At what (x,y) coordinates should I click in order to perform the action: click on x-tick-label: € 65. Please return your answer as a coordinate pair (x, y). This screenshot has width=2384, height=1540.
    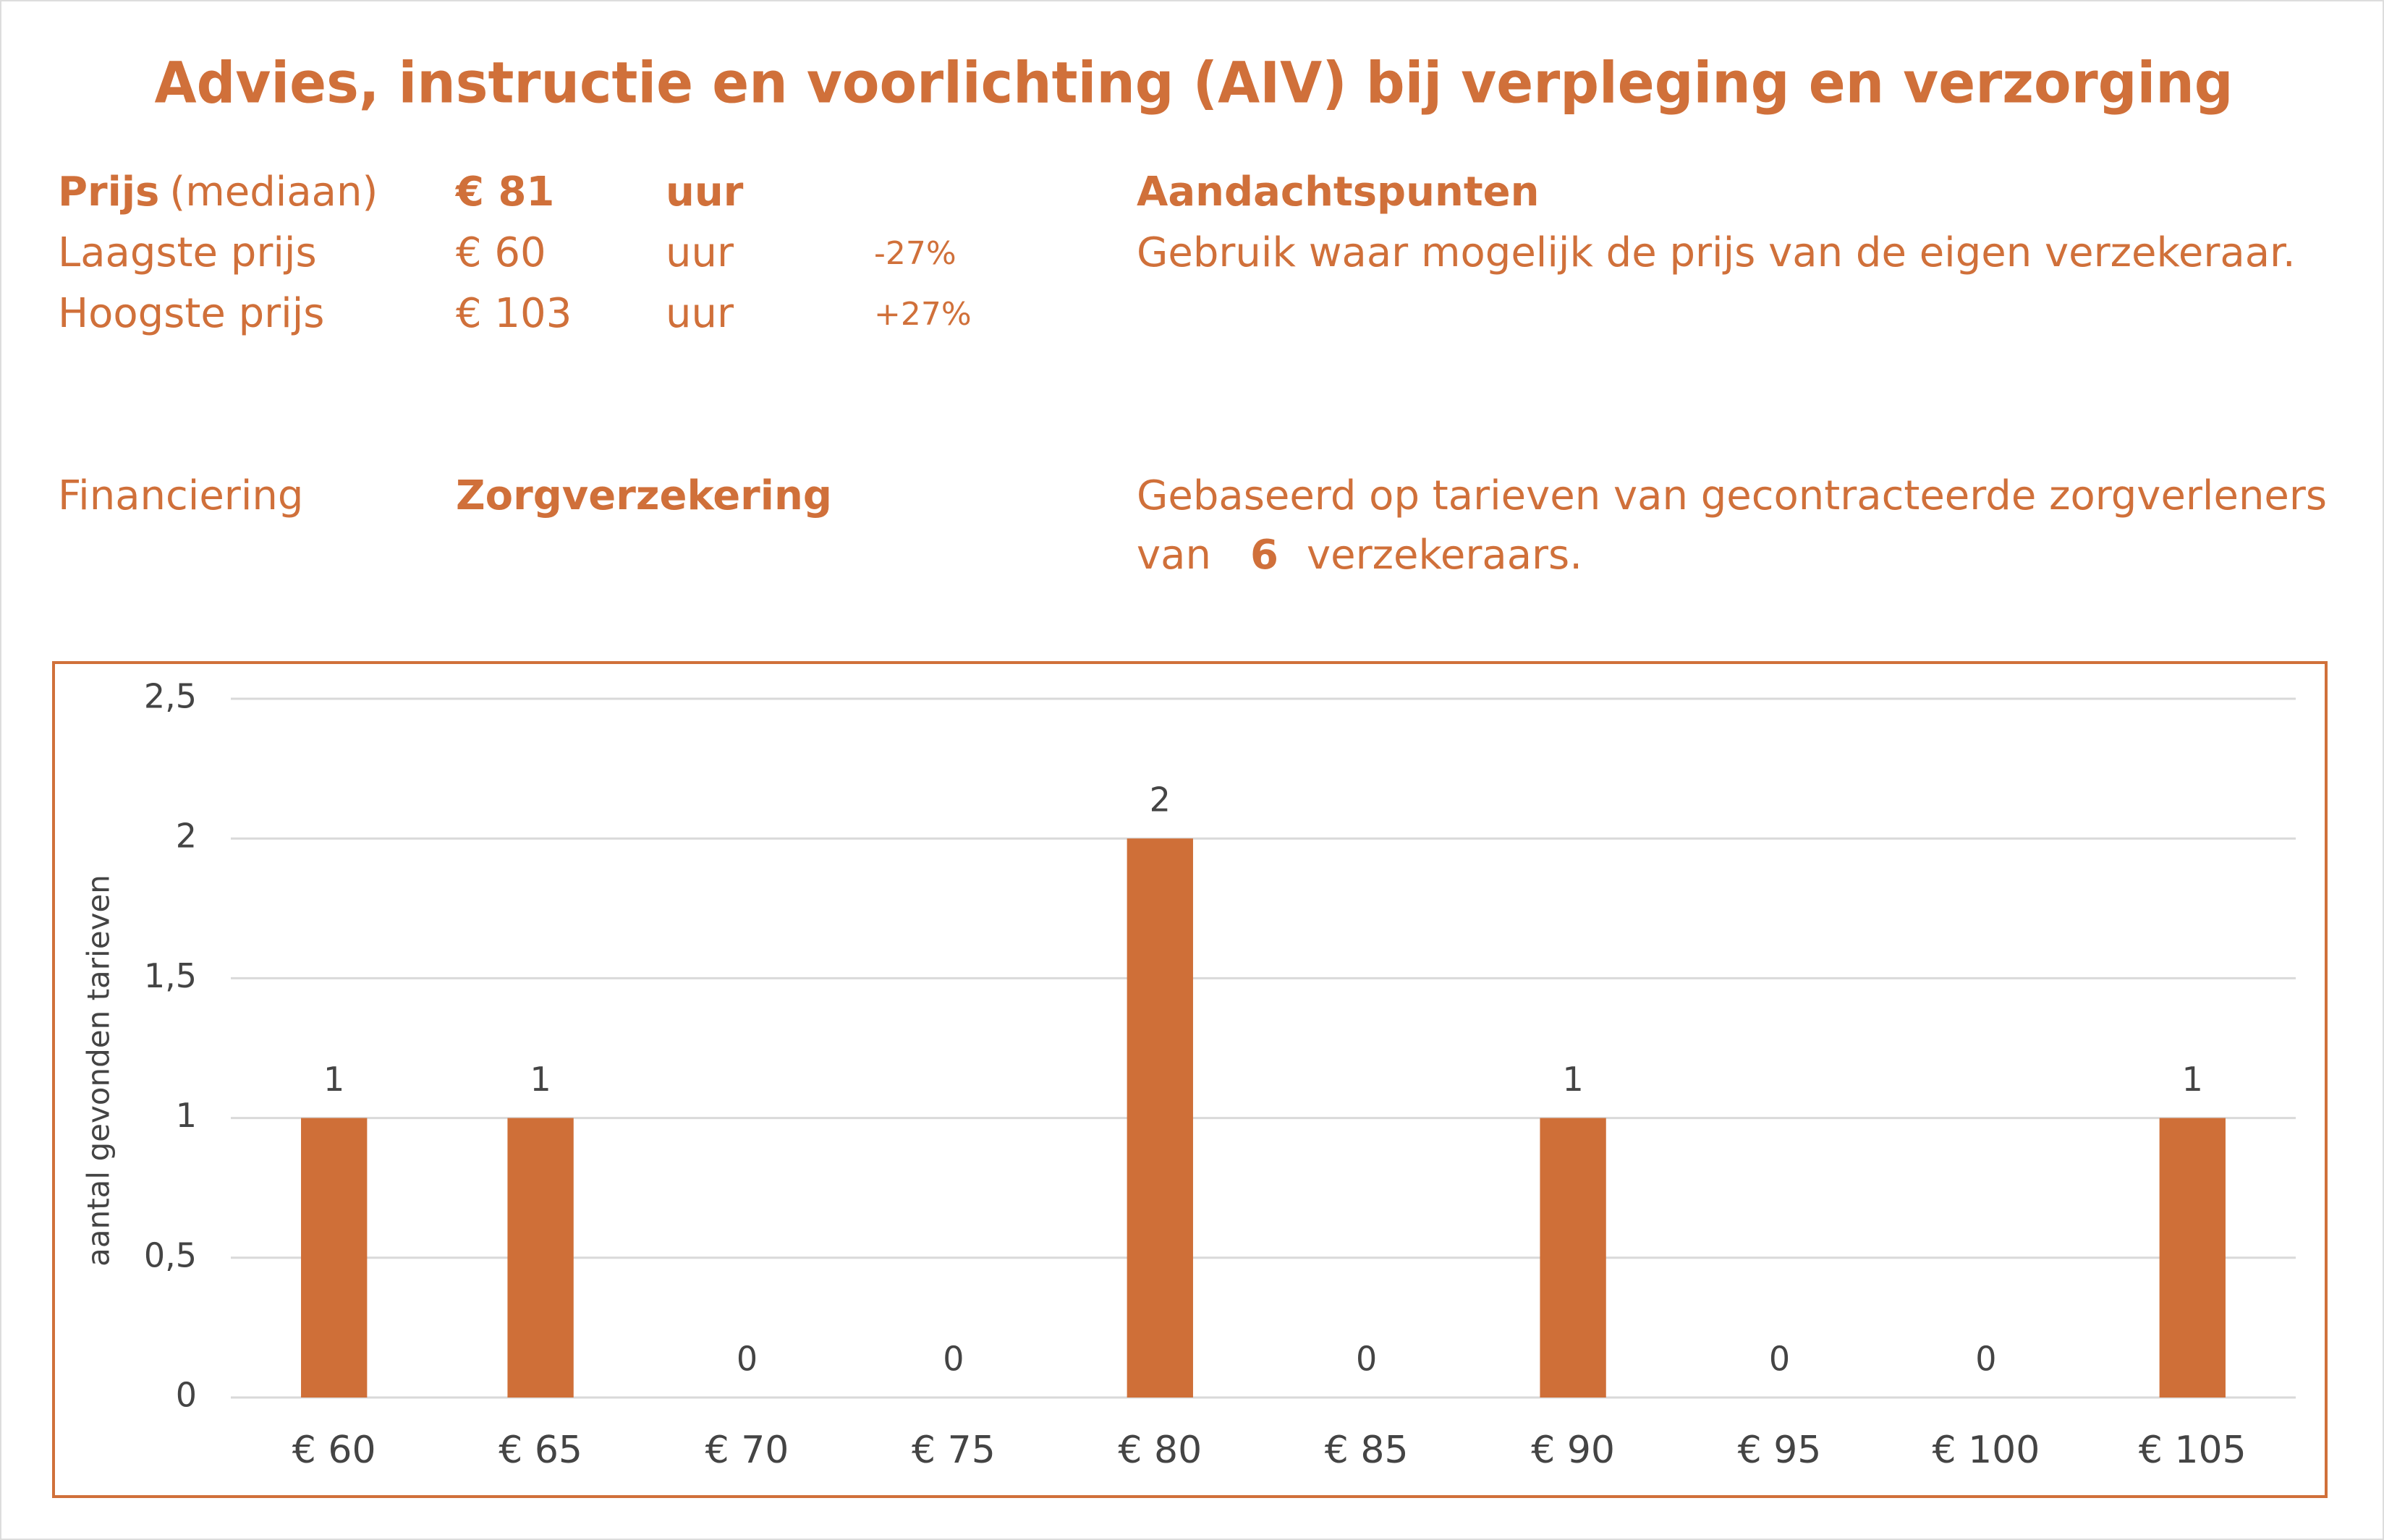
    Looking at the image, I should click on (541, 1450).